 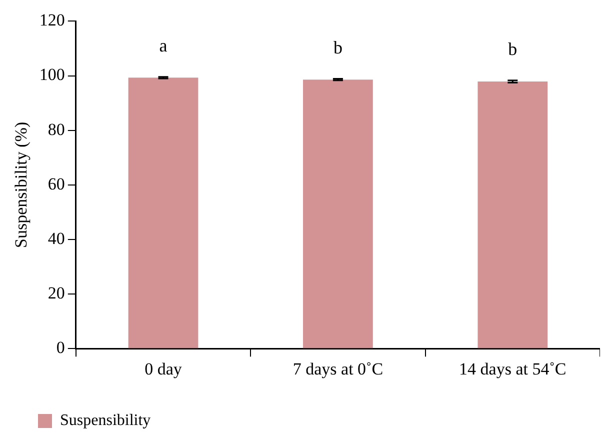 I want to click on y-axis-title: Suspensibility (%), so click(x=21, y=185).